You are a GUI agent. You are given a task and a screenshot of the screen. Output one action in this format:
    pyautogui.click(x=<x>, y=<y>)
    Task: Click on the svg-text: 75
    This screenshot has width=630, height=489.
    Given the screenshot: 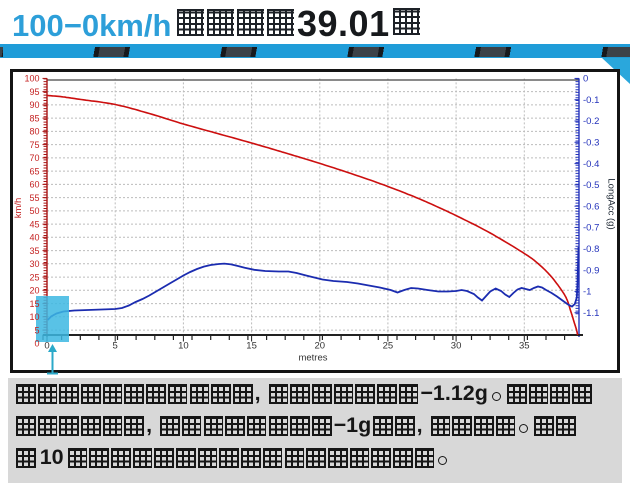 What is the action you would take?
    pyautogui.click(x=34, y=145)
    